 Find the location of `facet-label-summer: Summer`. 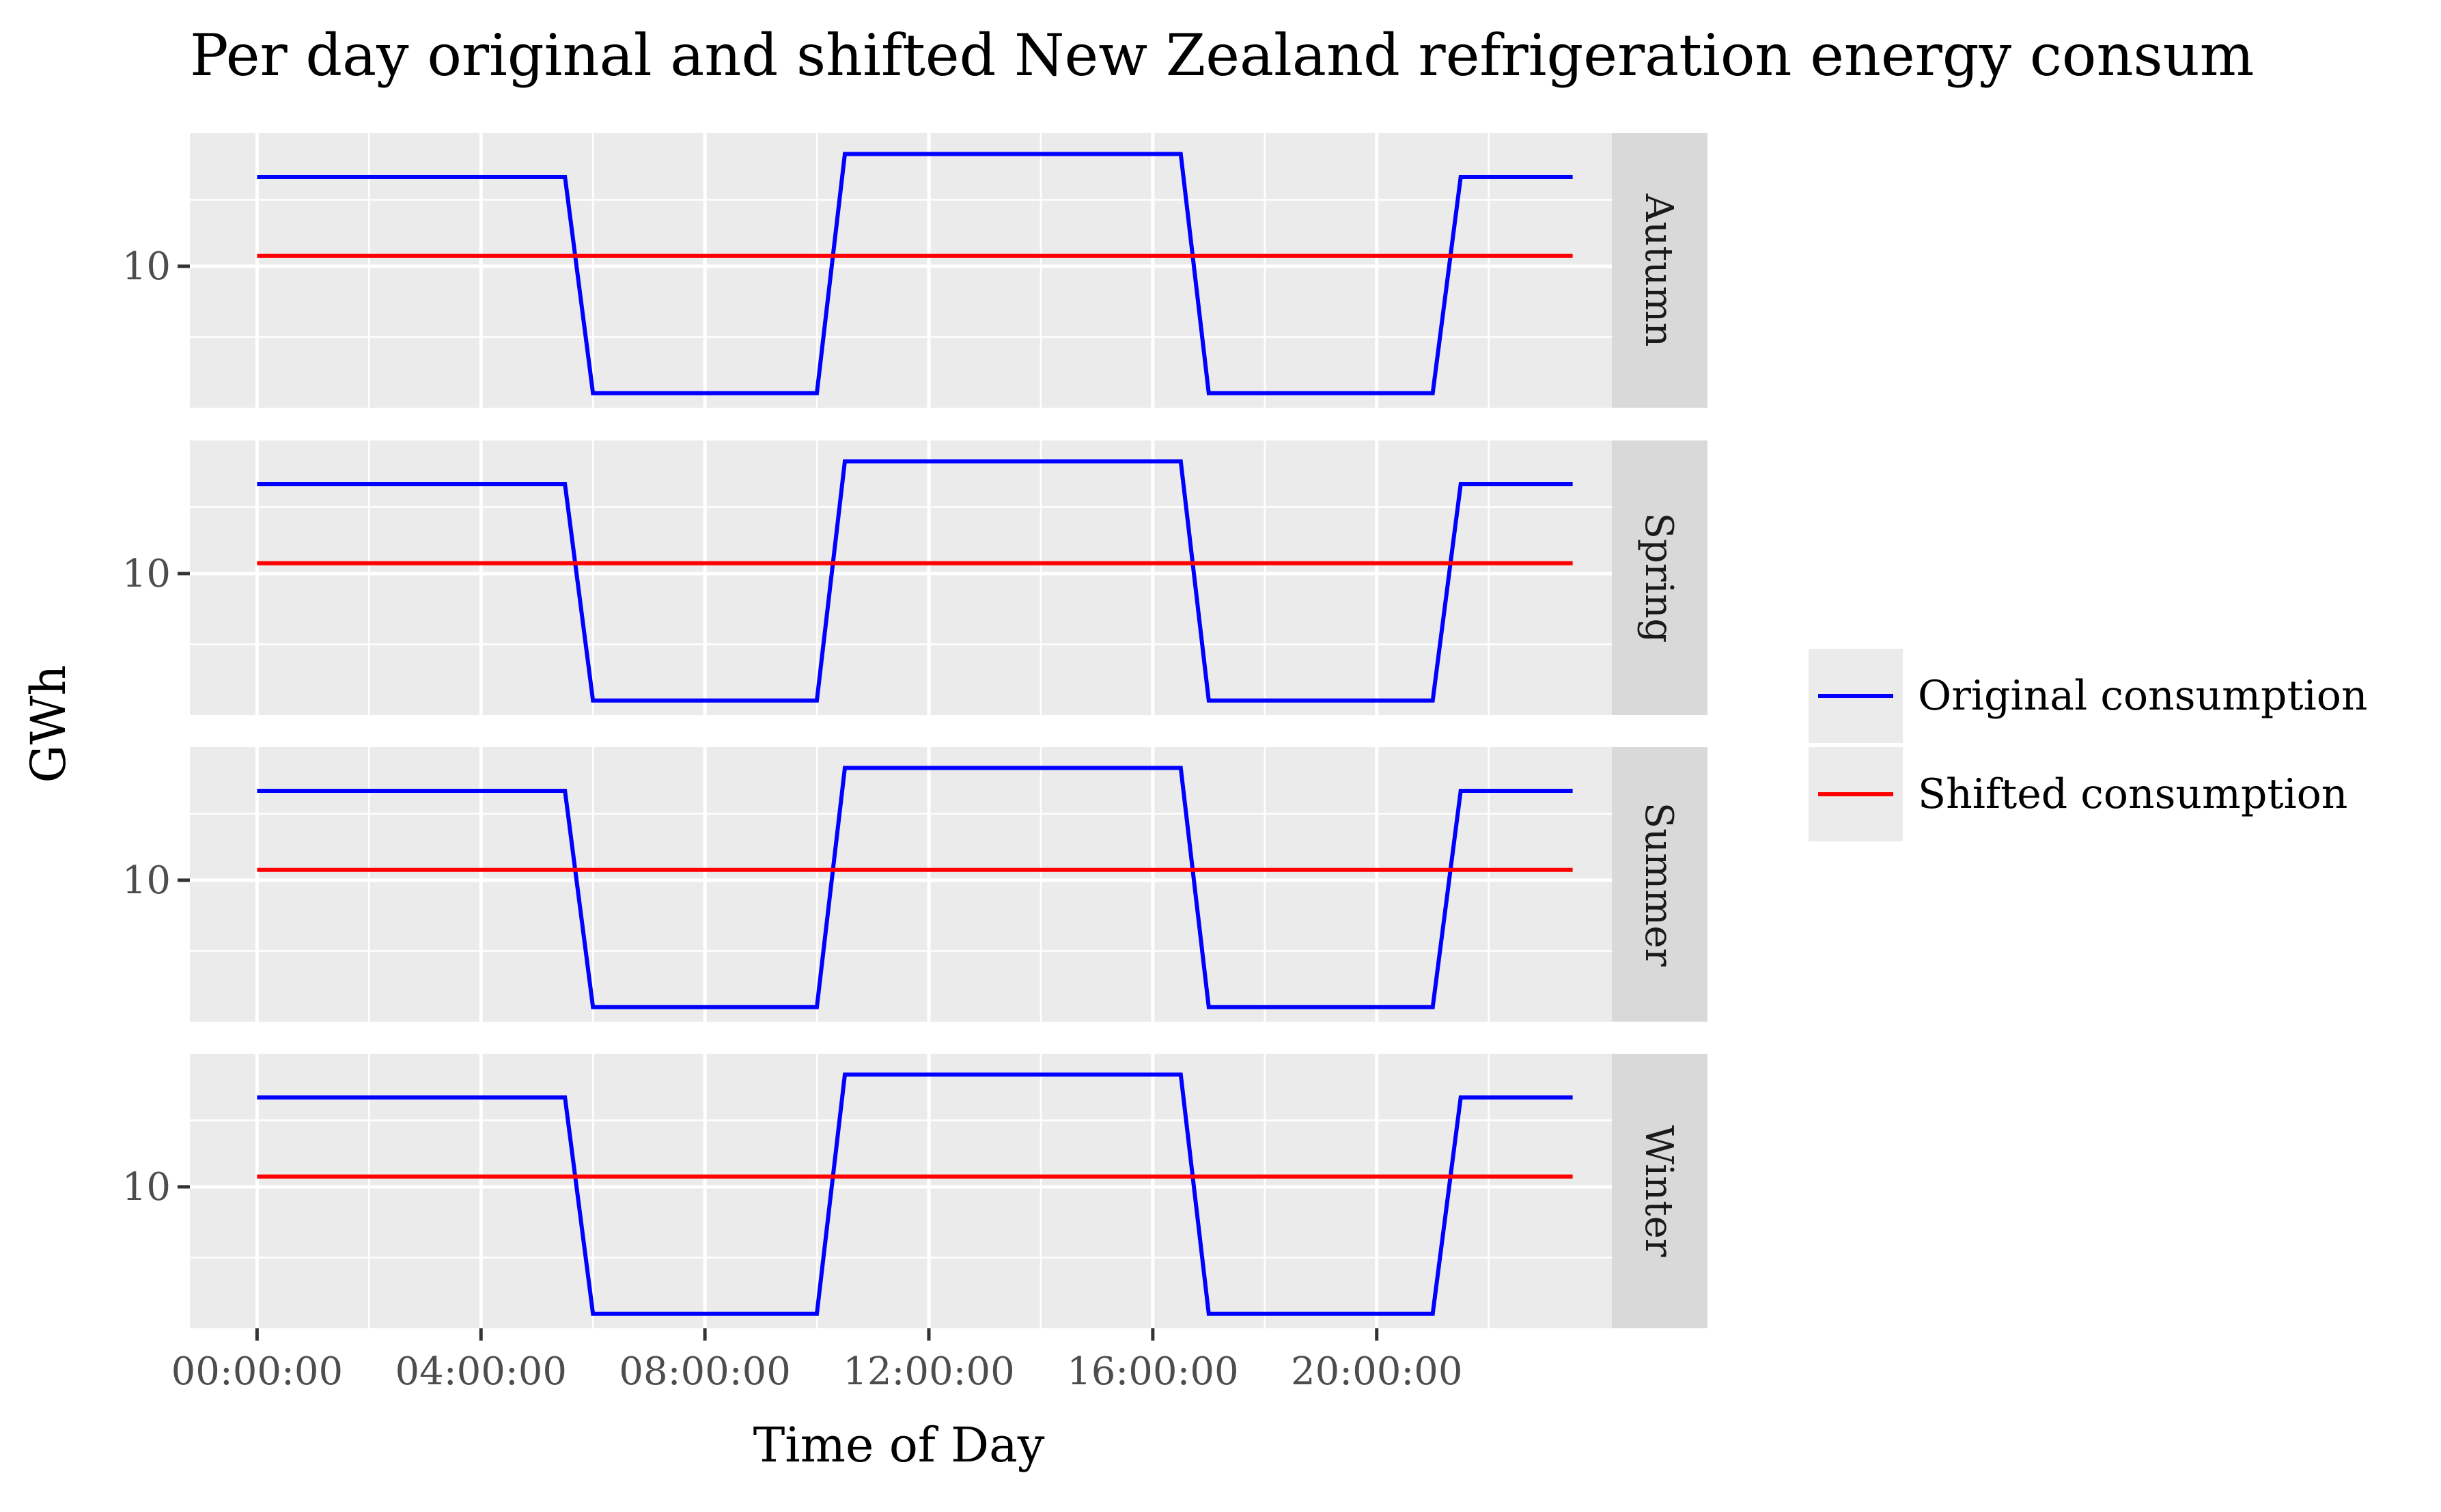

facet-label-summer: Summer is located at coordinates (1658, 884).